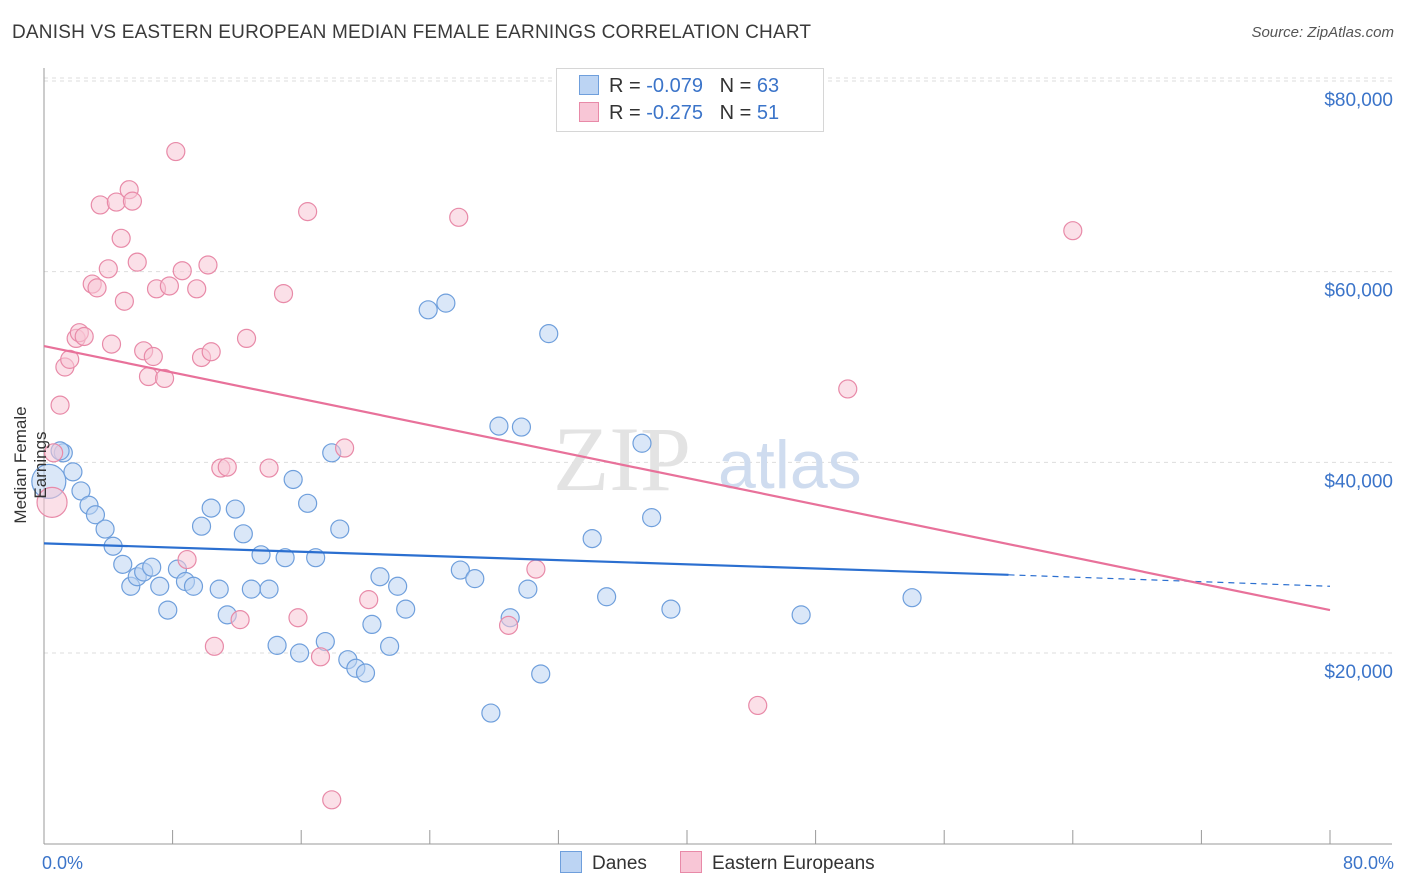 The width and height of the screenshot is (1406, 892). I want to click on legend-n-label-danes: N =, so click(735, 86).